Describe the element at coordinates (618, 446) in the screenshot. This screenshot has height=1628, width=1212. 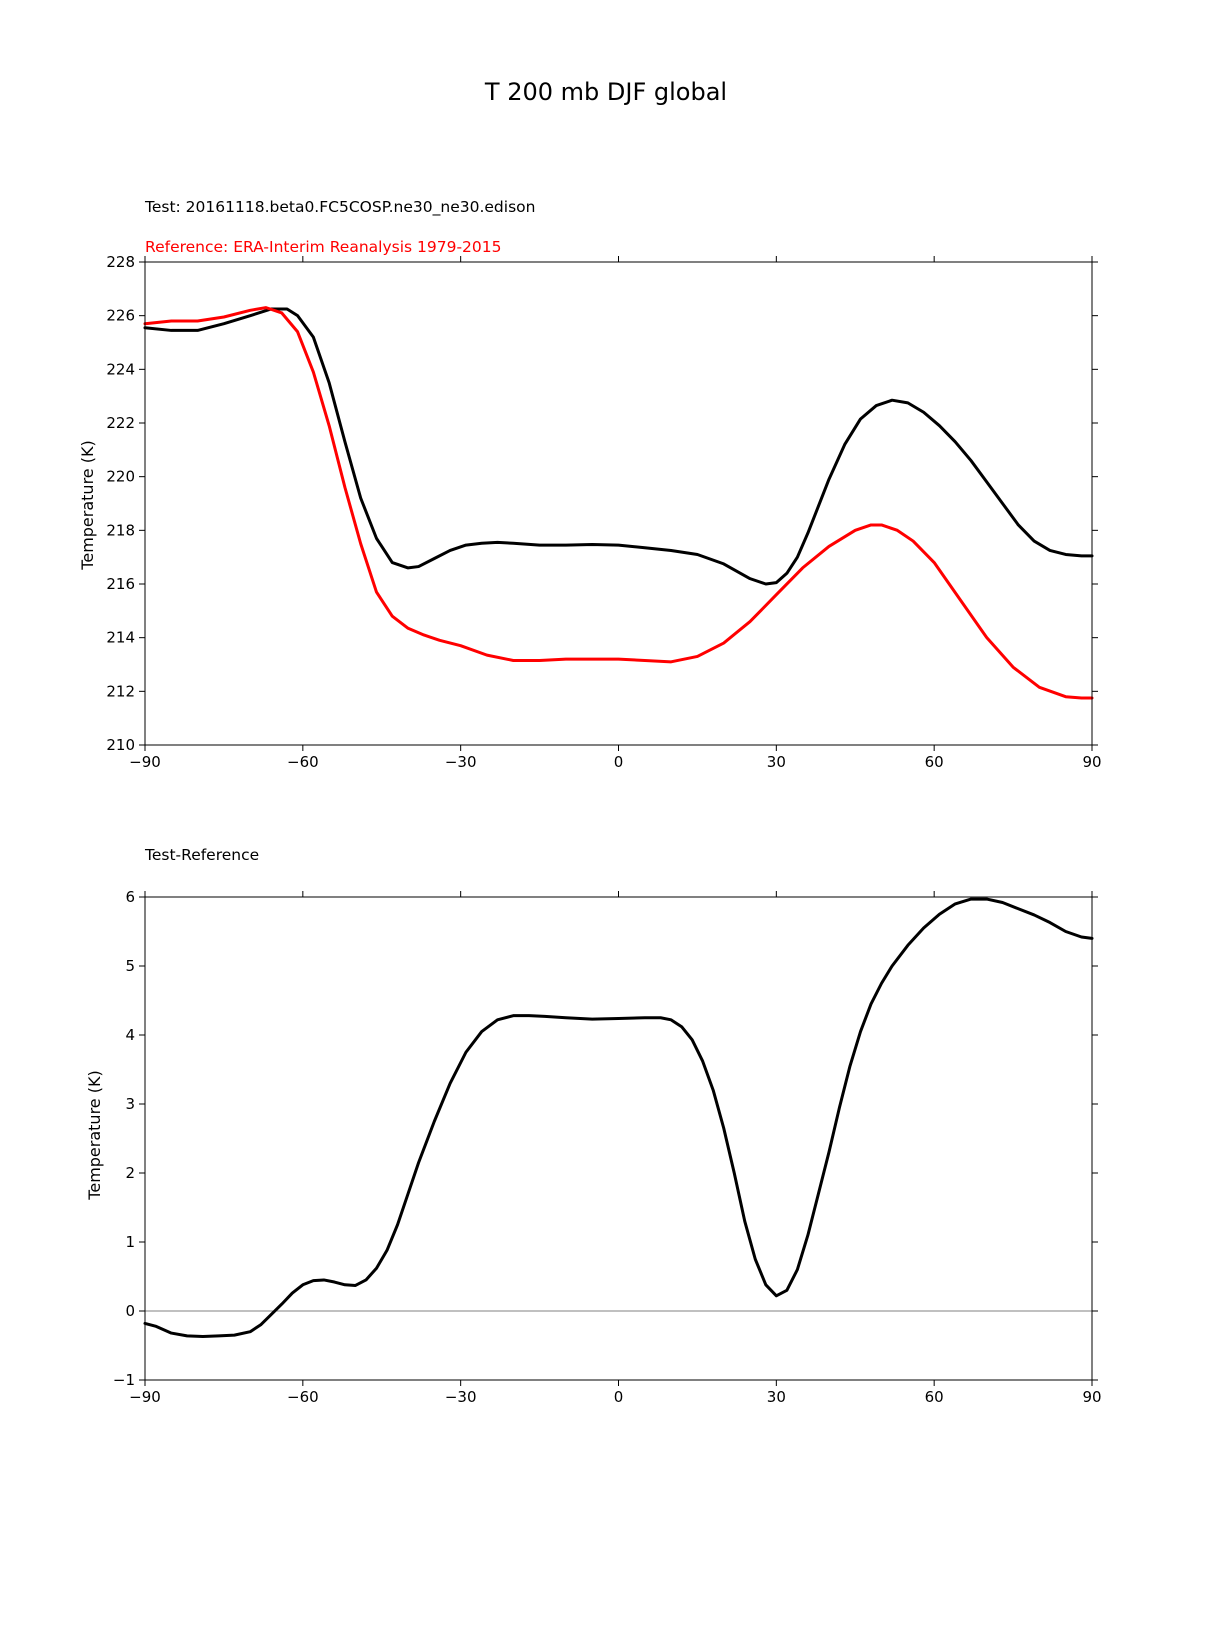
I see `top-series-test` at that location.